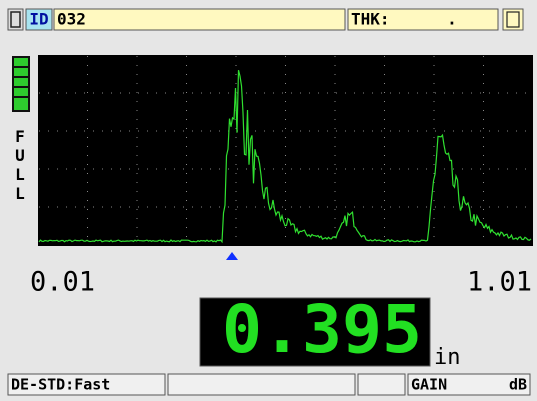 The height and width of the screenshot is (401, 537). I want to click on memory-icon-glyph, so click(15, 19).